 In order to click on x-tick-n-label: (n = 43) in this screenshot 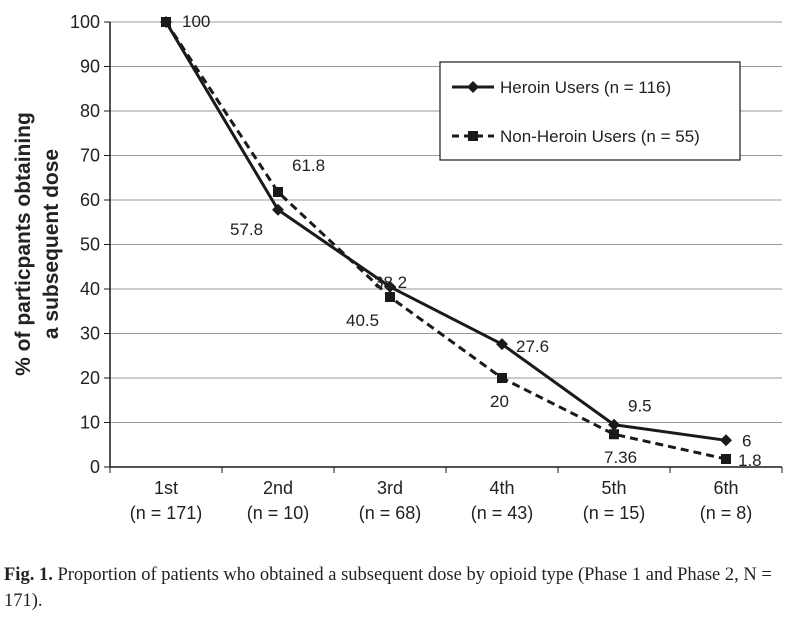, I will do `click(502, 513)`.